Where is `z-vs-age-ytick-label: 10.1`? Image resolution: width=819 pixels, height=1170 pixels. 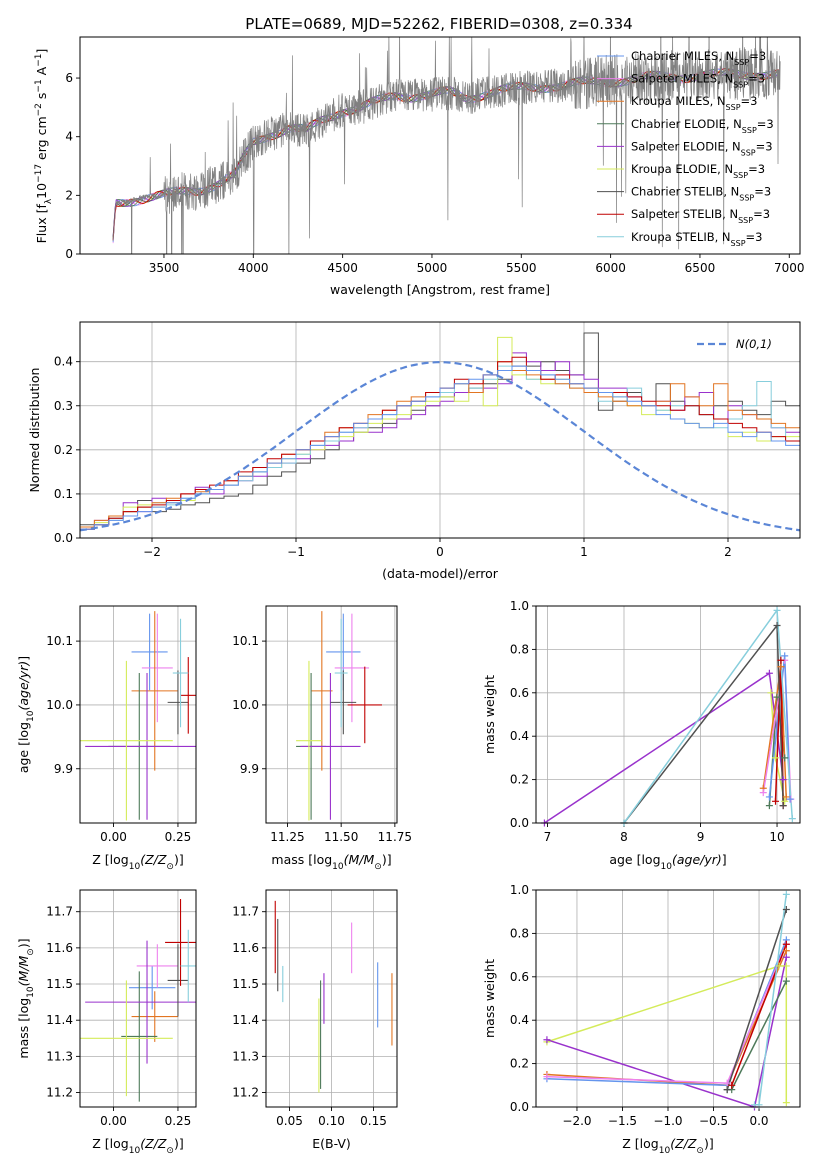 z-vs-age-ytick-label: 10.1 is located at coordinates (59, 641).